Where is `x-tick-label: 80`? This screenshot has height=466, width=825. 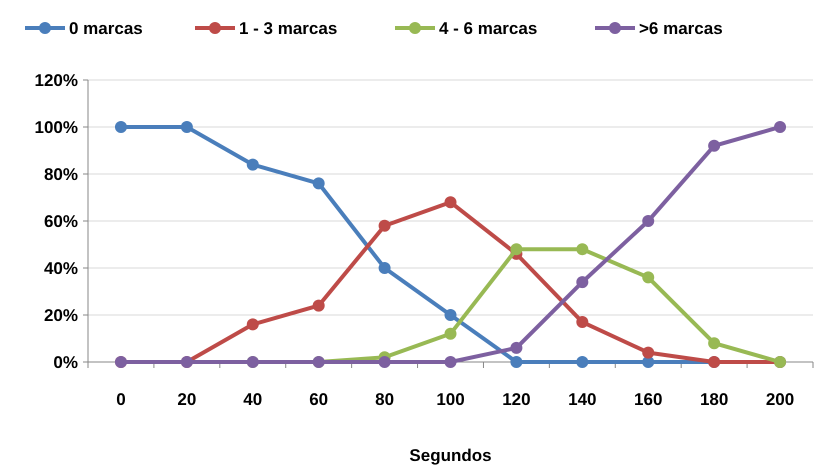
x-tick-label: 80 is located at coordinates (384, 399).